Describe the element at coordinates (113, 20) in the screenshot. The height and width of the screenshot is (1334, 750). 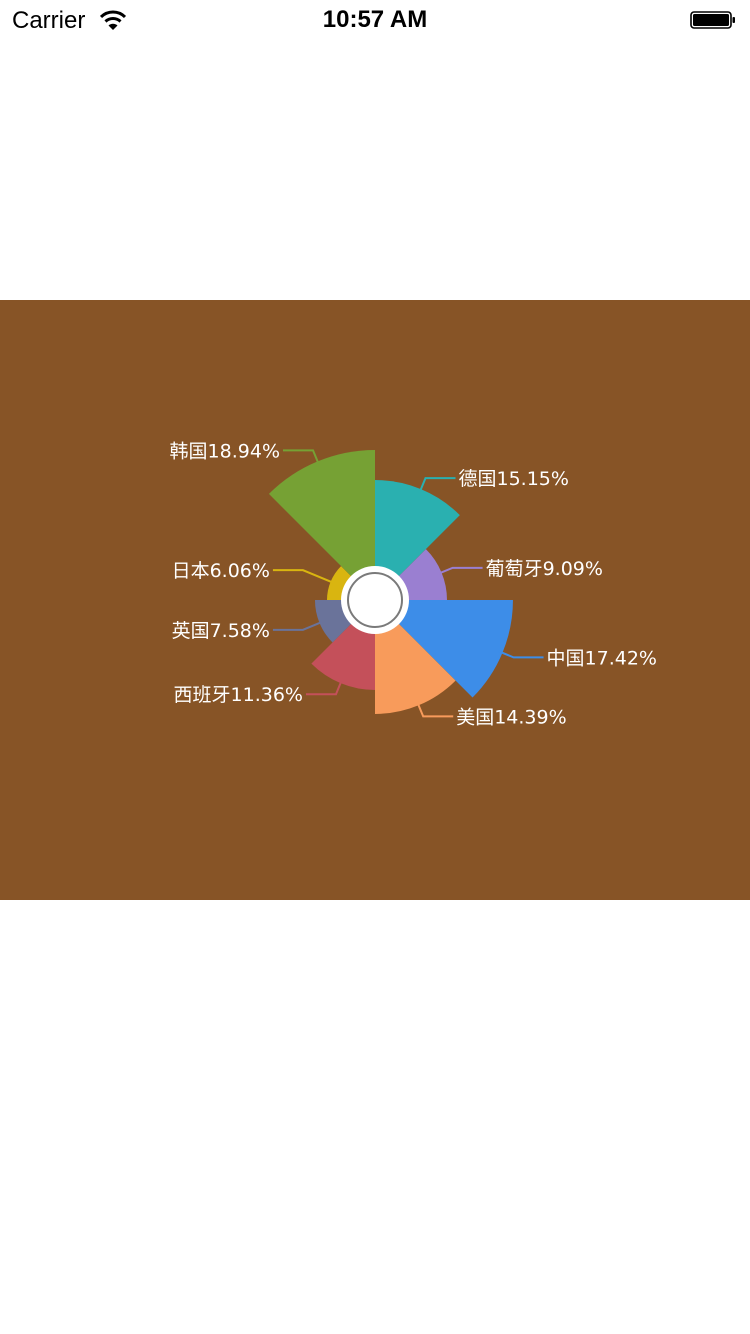
I see `wifi-icon` at that location.